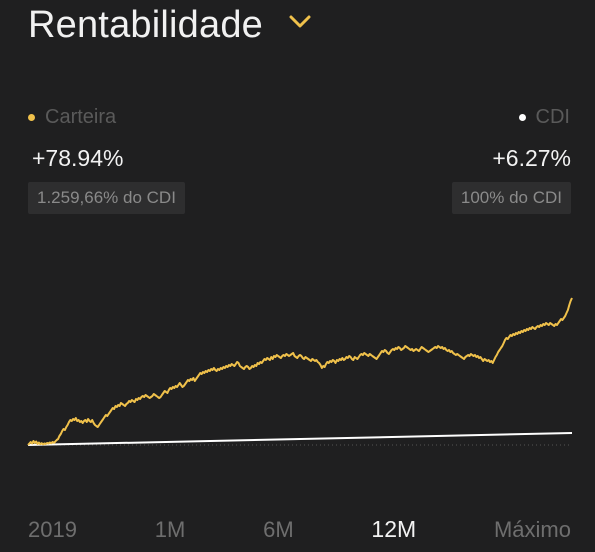  I want to click on page-title: Rentabilidade, so click(145, 25).